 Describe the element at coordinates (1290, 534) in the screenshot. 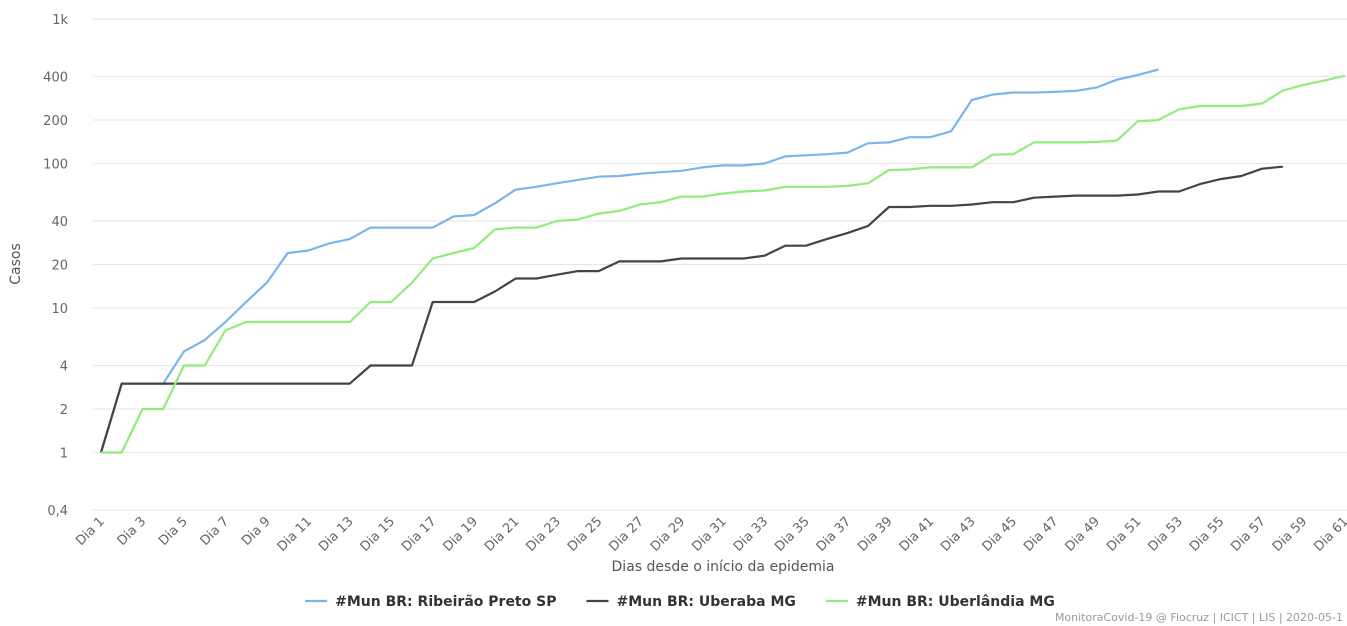

I see `x-tick-label: Dia 59` at that location.